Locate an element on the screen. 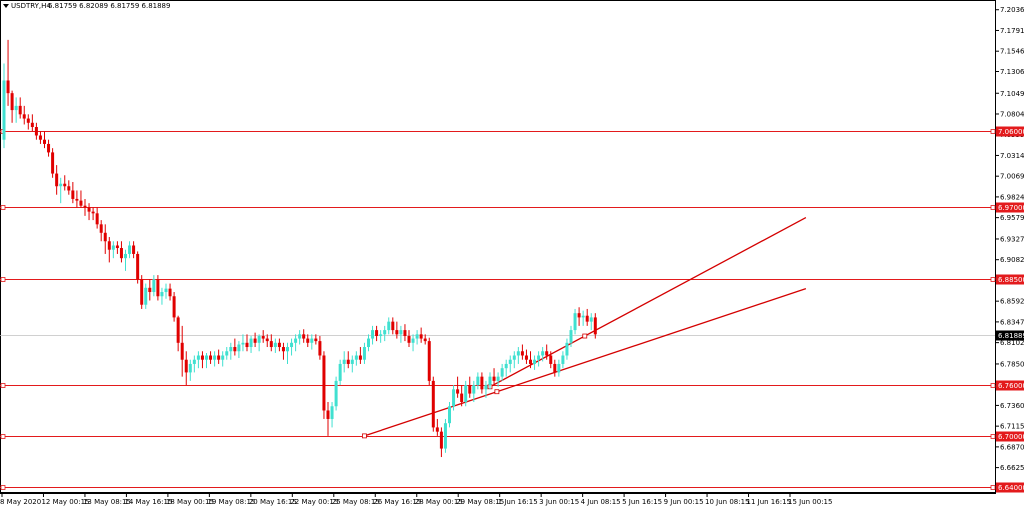 The width and height of the screenshot is (1024, 512). x-tick-label-10: 28 May 00:15 is located at coordinates (439, 502).